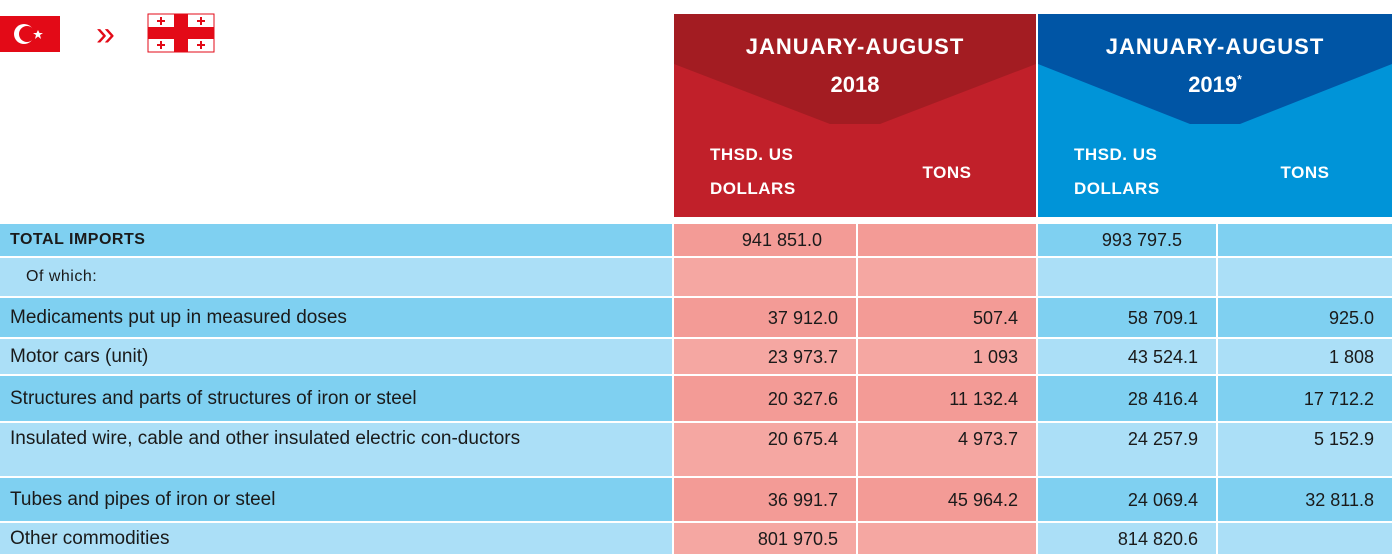  What do you see at coordinates (855, 69) in the screenshot?
I see `header-2018-top` at bounding box center [855, 69].